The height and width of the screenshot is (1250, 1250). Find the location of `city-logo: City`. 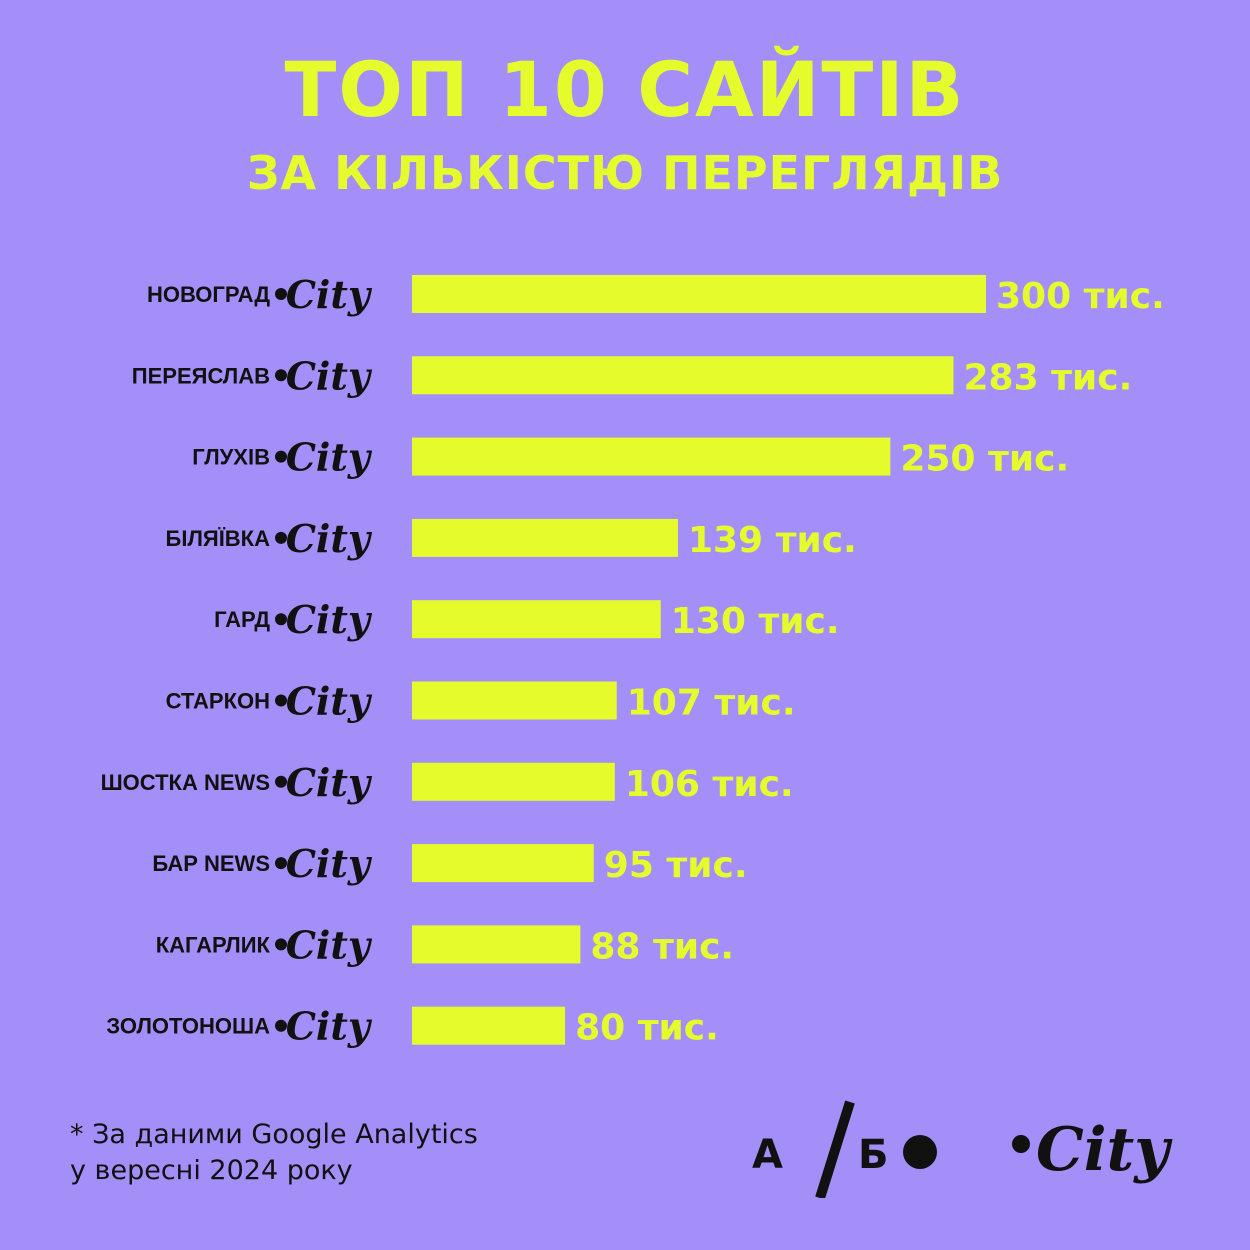

city-logo: City is located at coordinates (1092, 1150).